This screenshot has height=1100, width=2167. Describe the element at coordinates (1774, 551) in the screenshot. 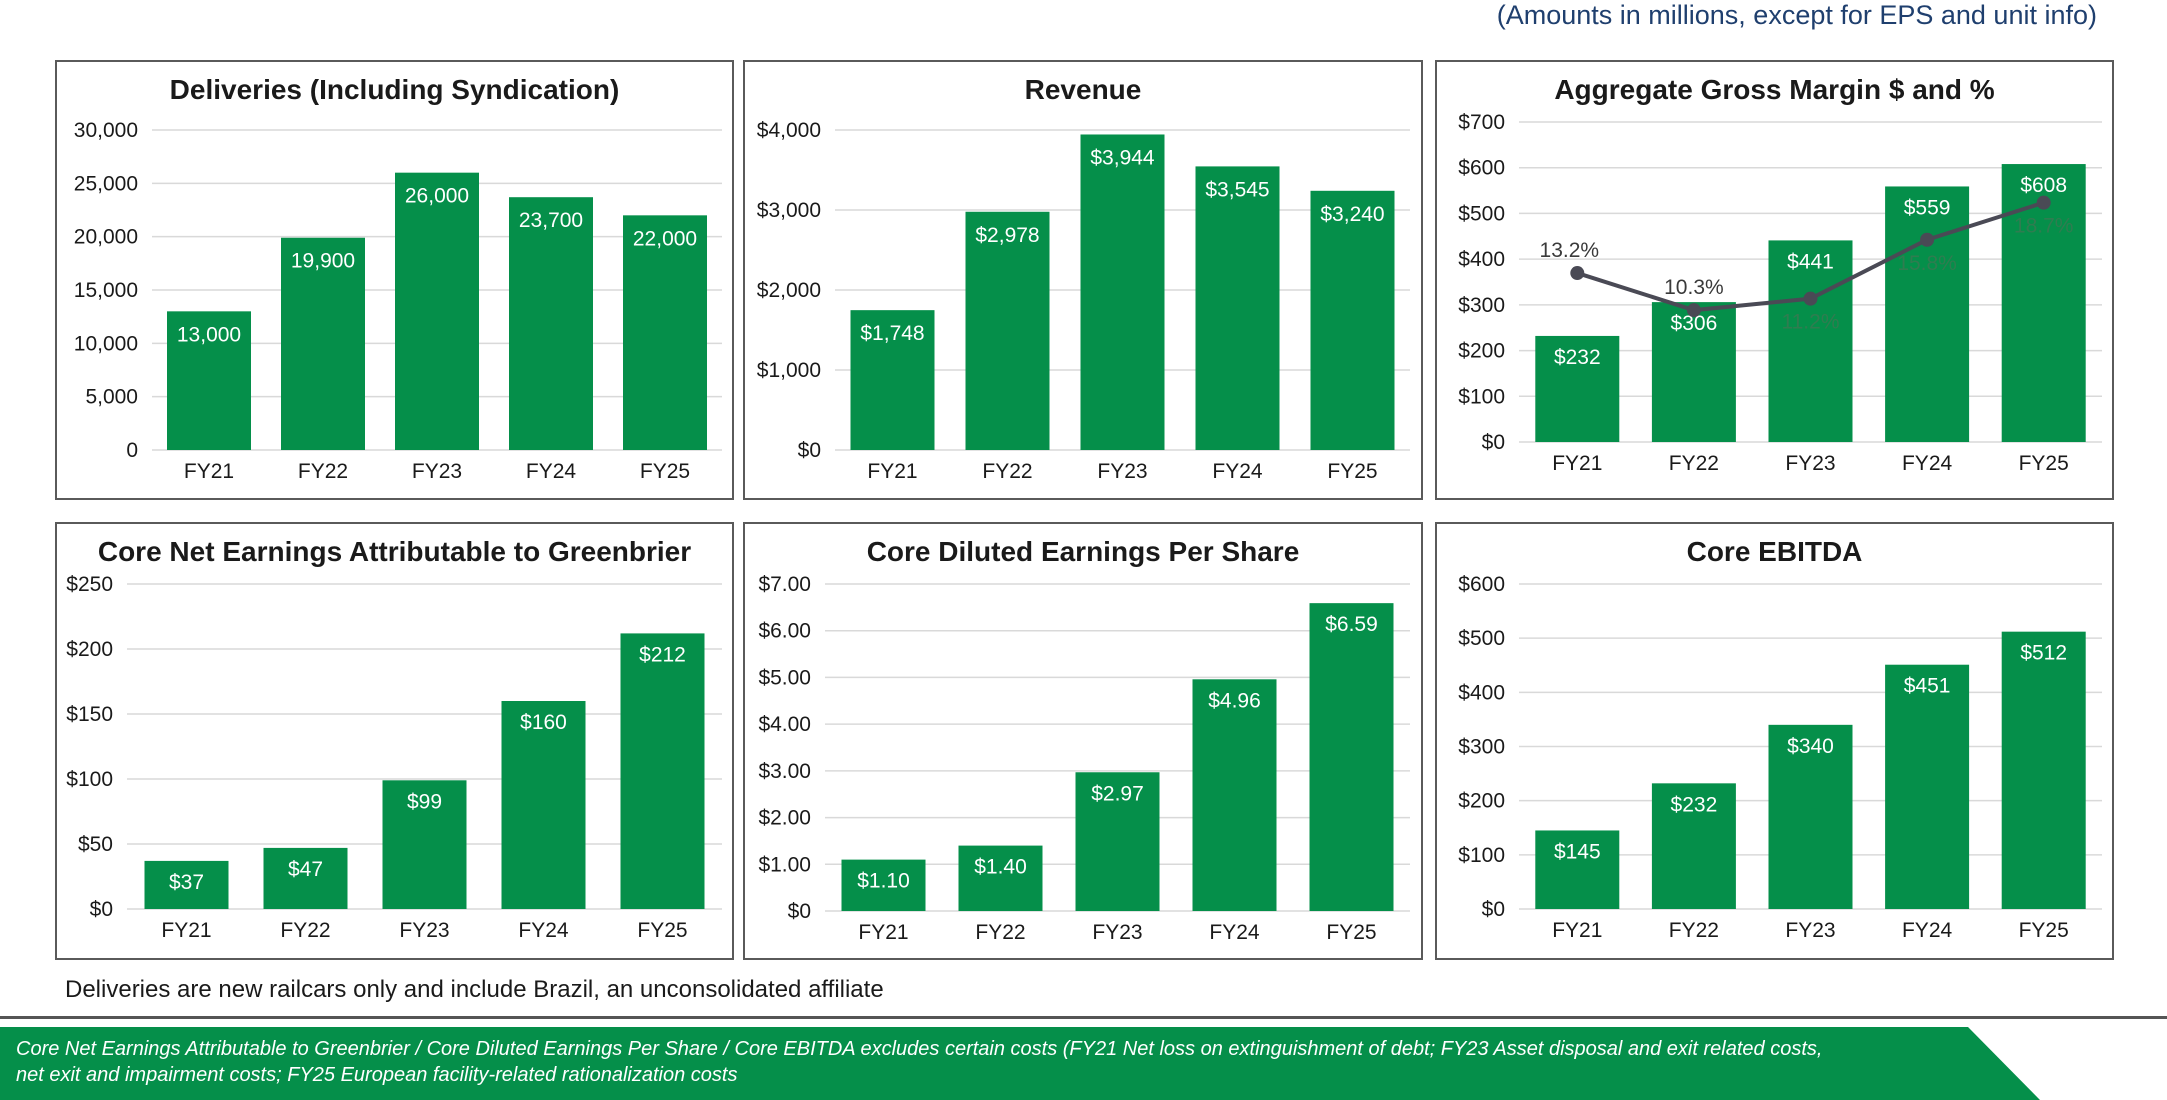

I see `chart-title: Core EBITDA` at that location.